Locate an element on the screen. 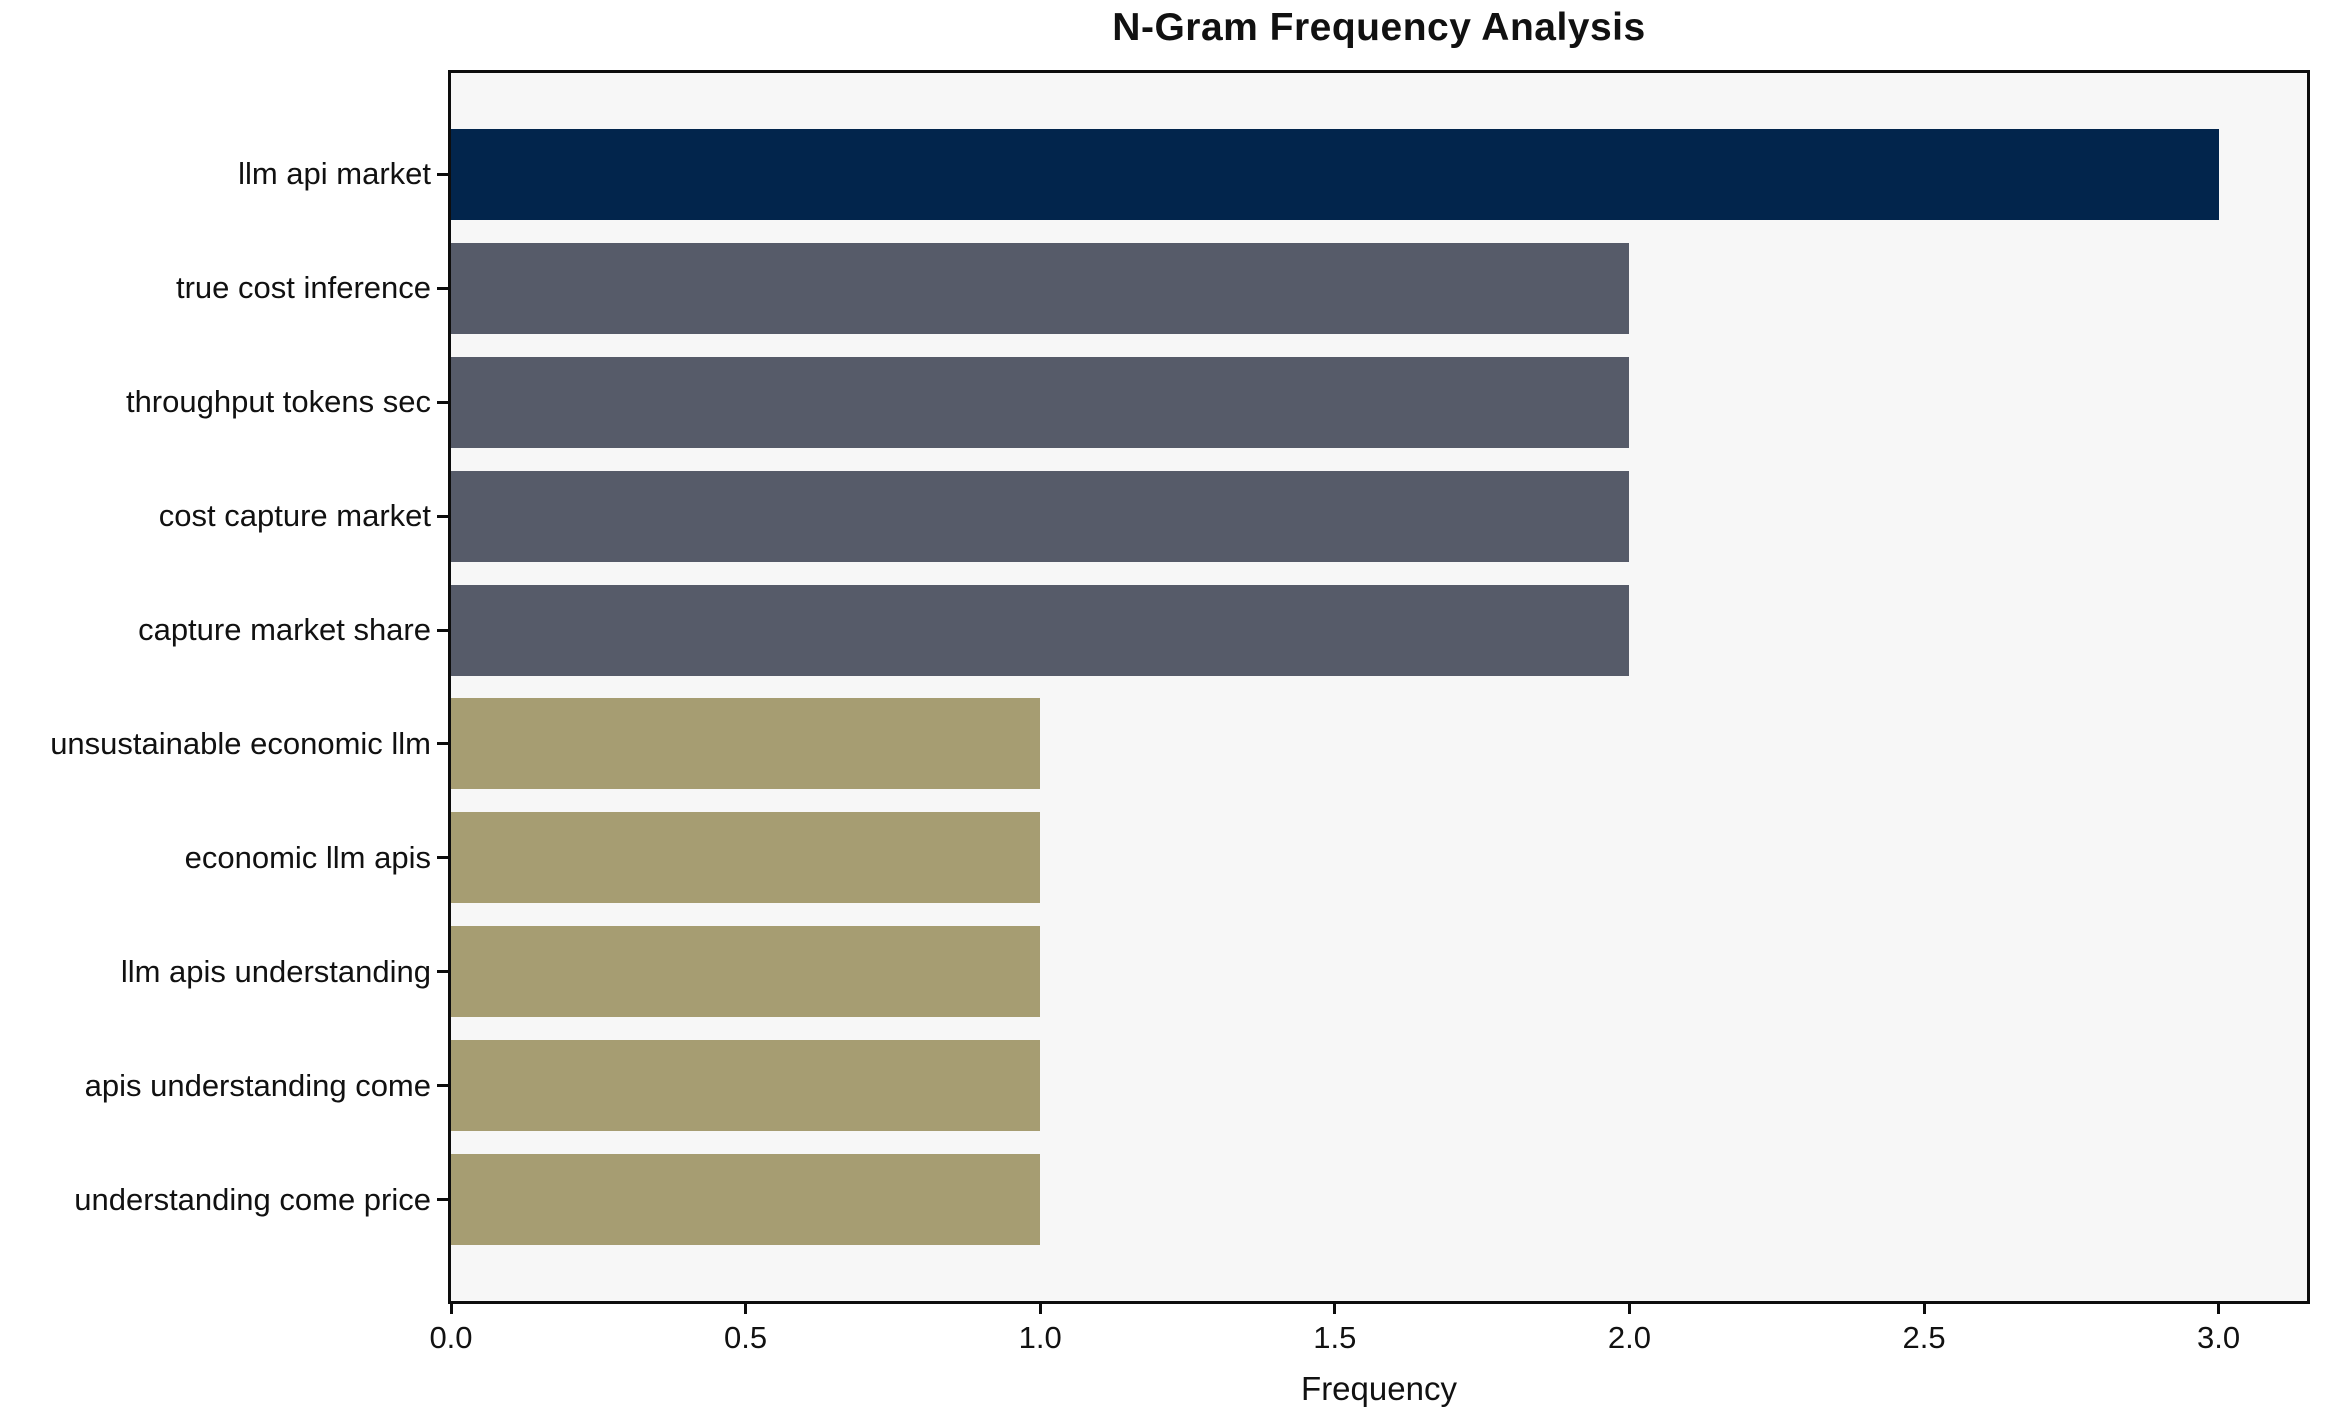 Image resolution: width=2328 pixels, height=1414 pixels. x-tick-label: 1.0 is located at coordinates (1040, 1337).